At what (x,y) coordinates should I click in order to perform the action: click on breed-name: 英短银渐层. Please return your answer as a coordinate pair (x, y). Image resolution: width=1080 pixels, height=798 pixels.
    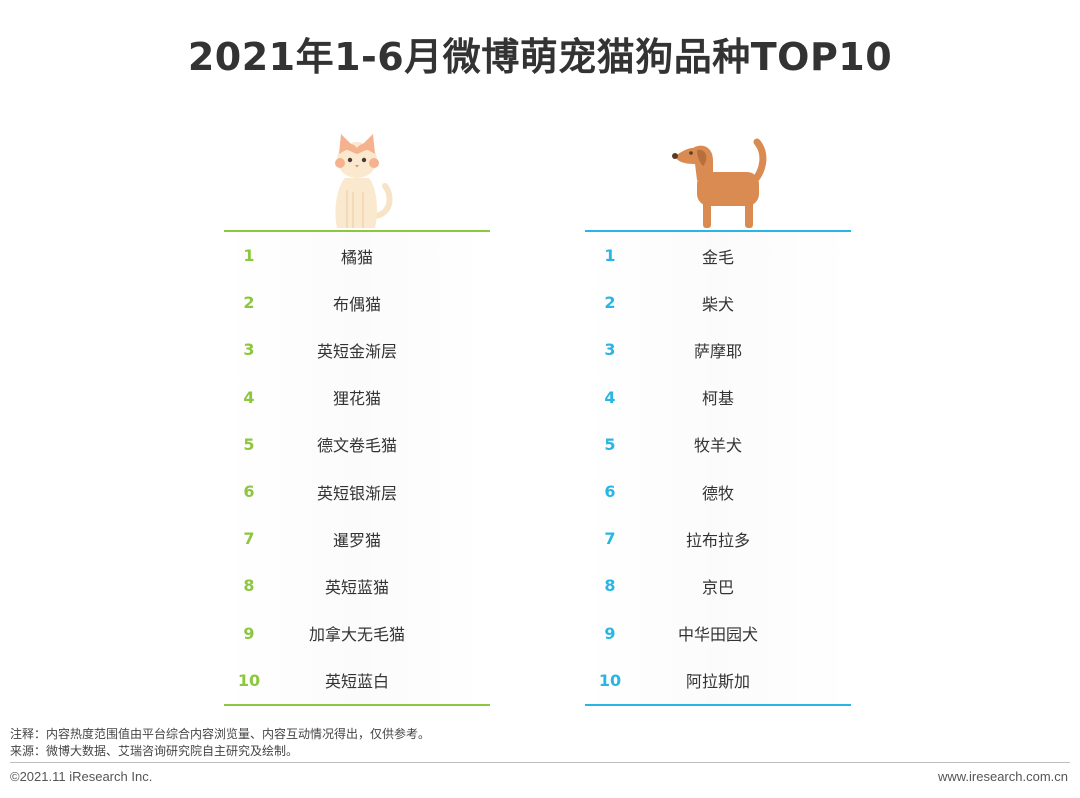
    Looking at the image, I should click on (356, 493).